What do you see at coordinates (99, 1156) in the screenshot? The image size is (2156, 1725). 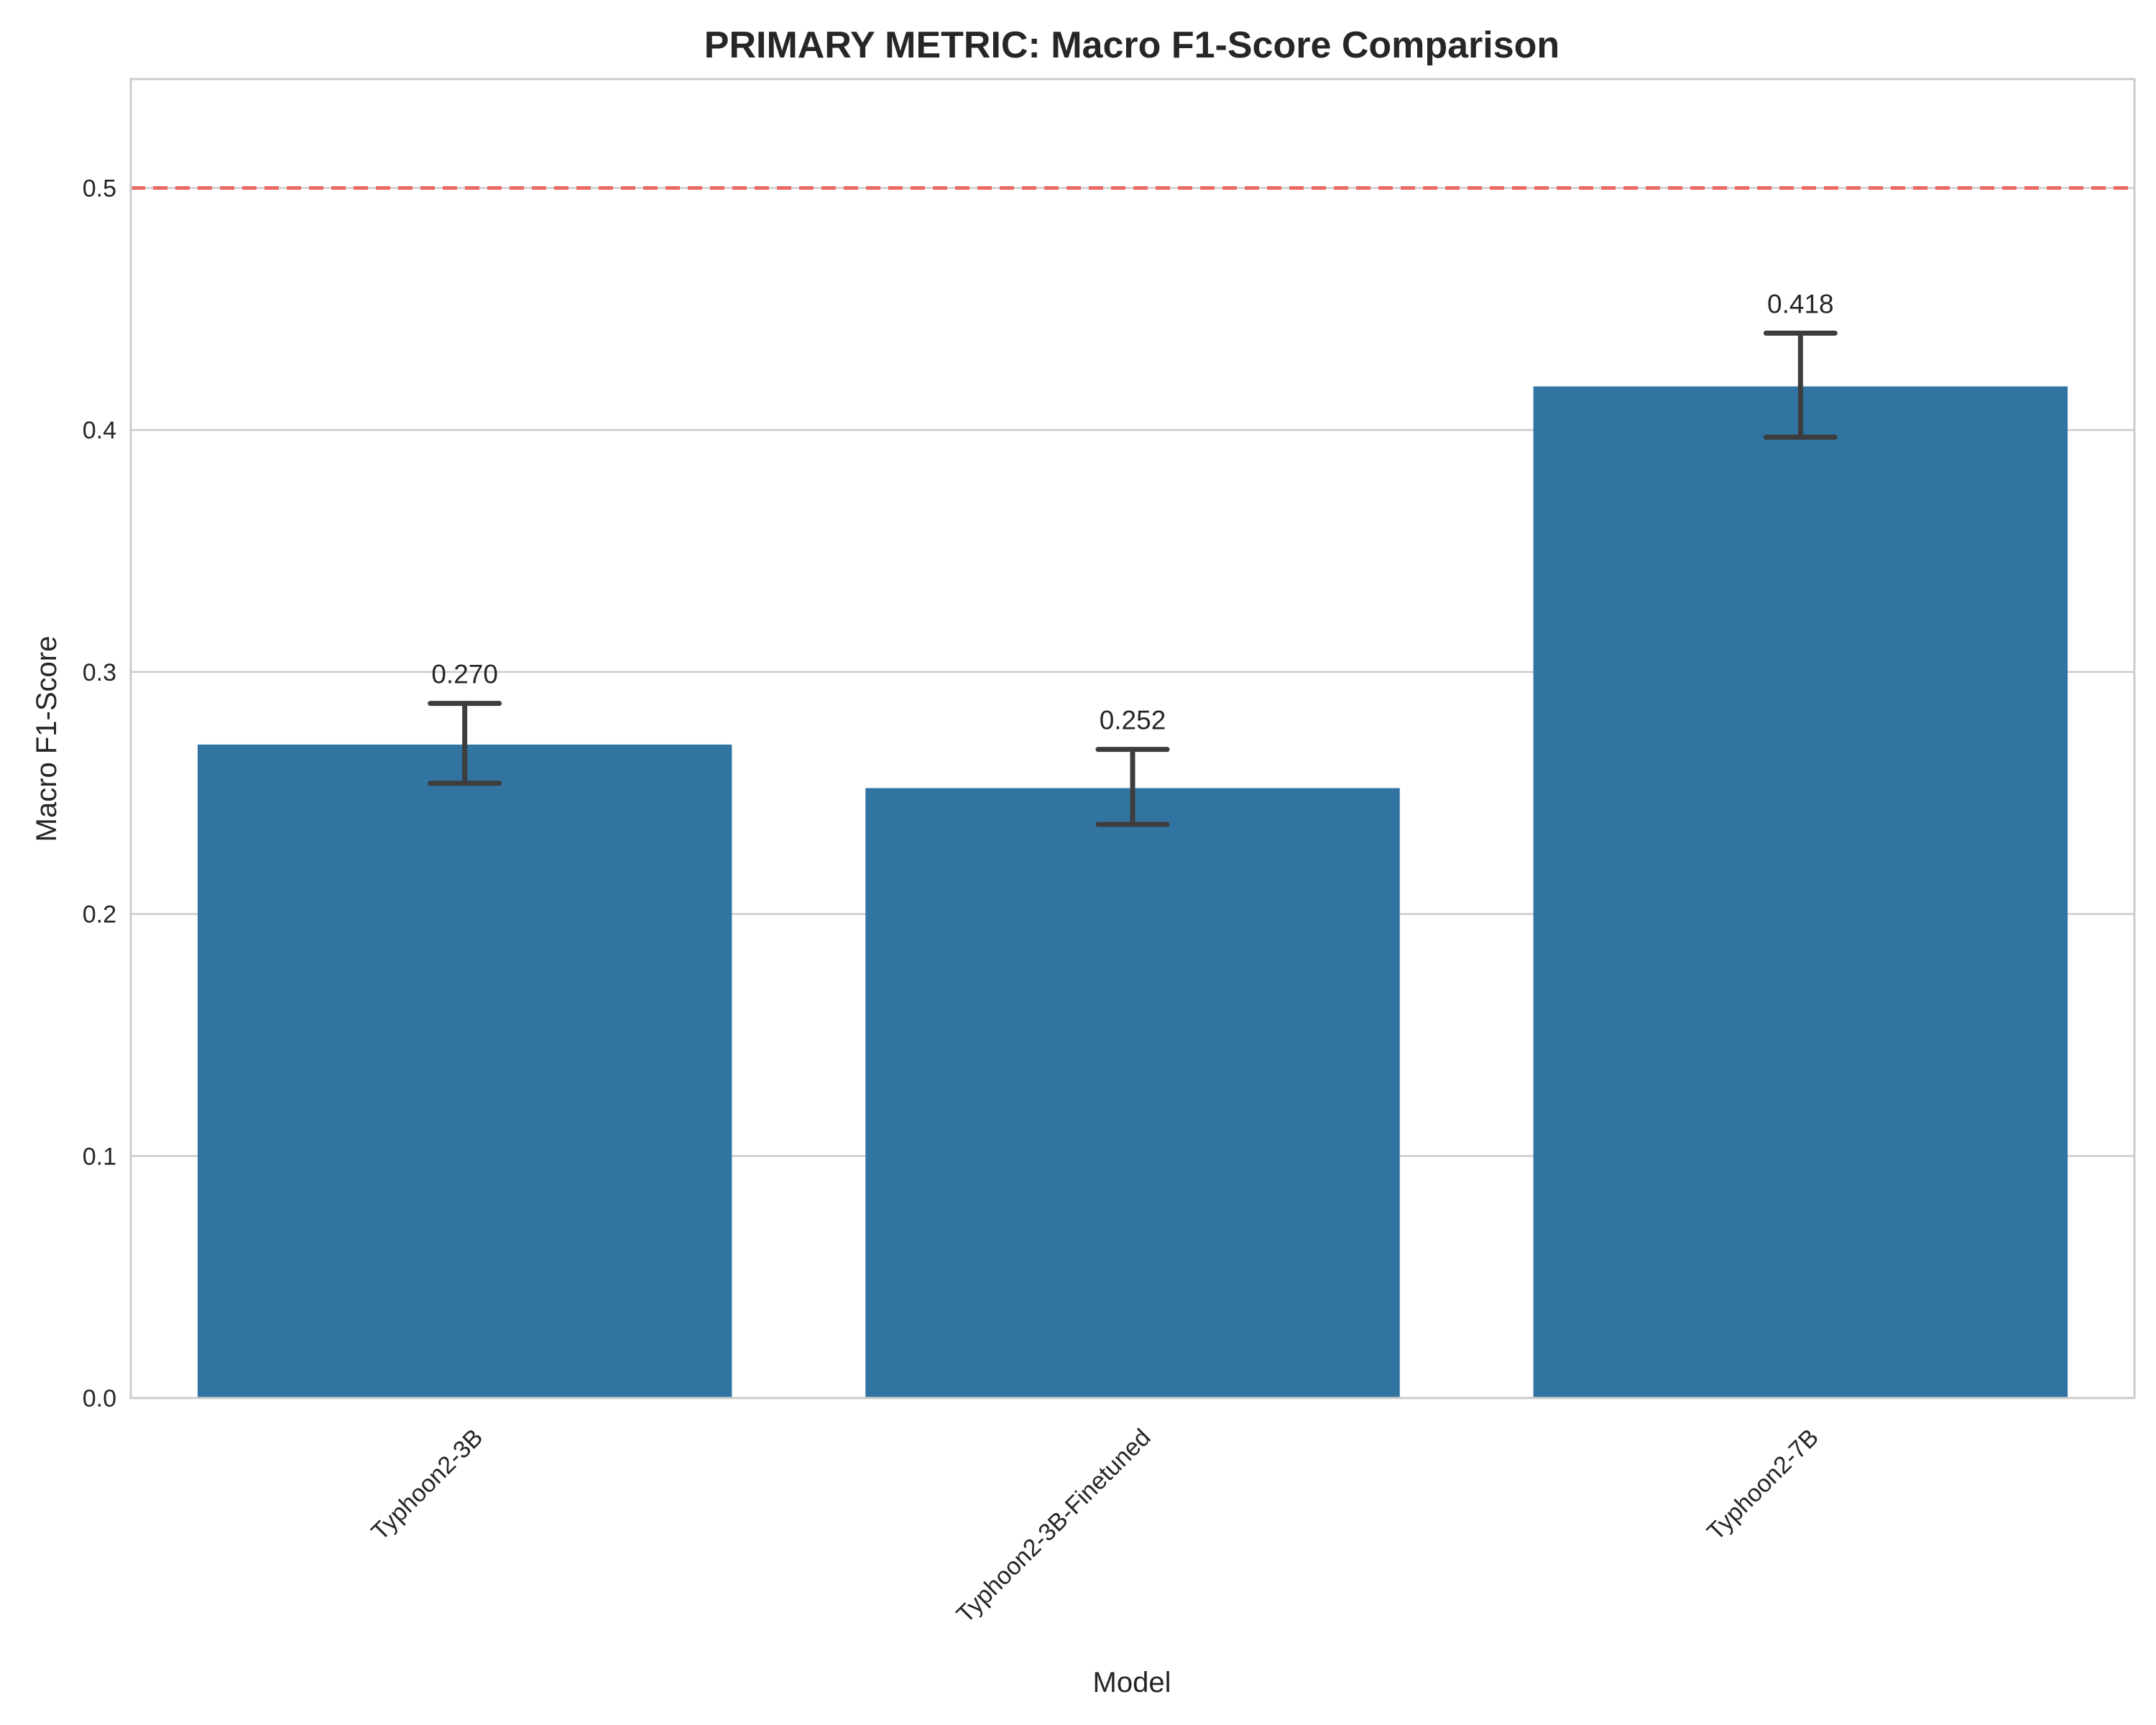 I see `y-tick-label: 0.1` at bounding box center [99, 1156].